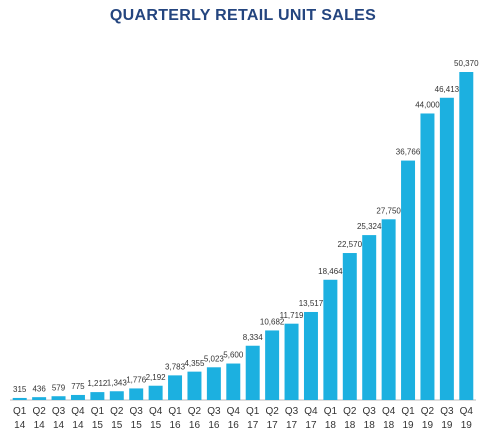  Describe the element at coordinates (175, 366) in the screenshot. I see `value-label: 3,783` at that location.